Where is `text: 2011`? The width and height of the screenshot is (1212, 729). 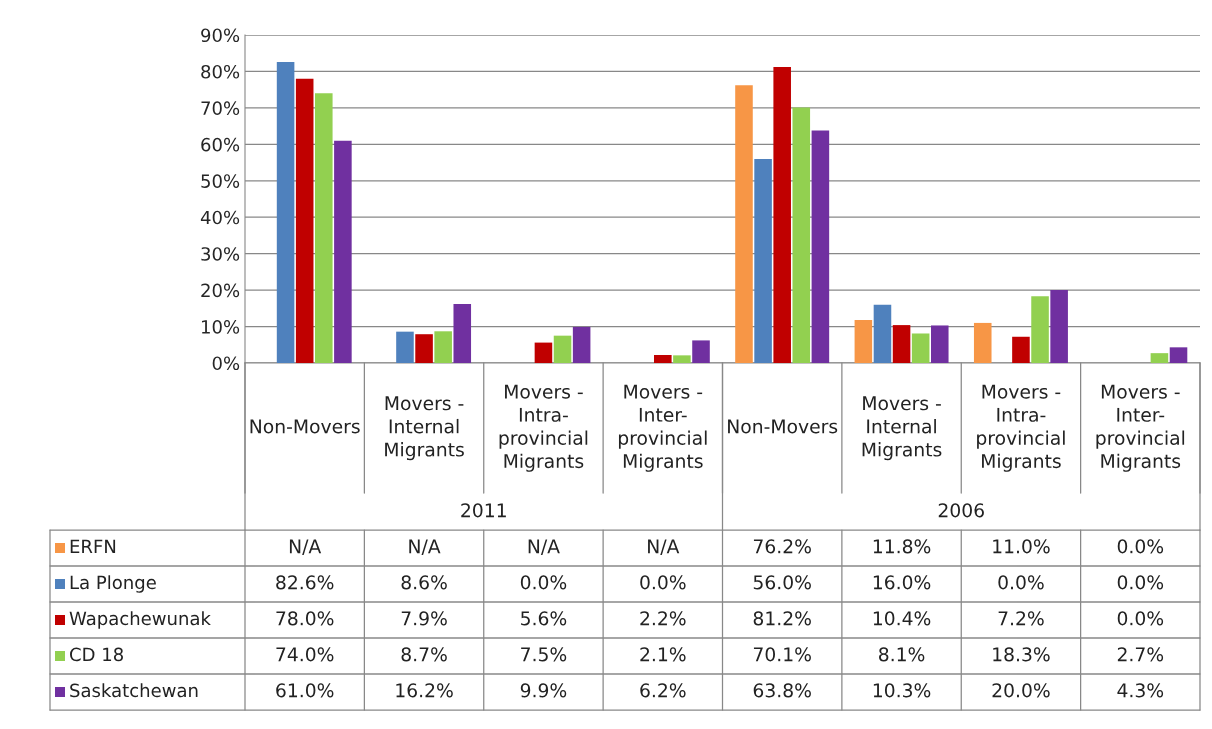
text: 2011 is located at coordinates (483, 510).